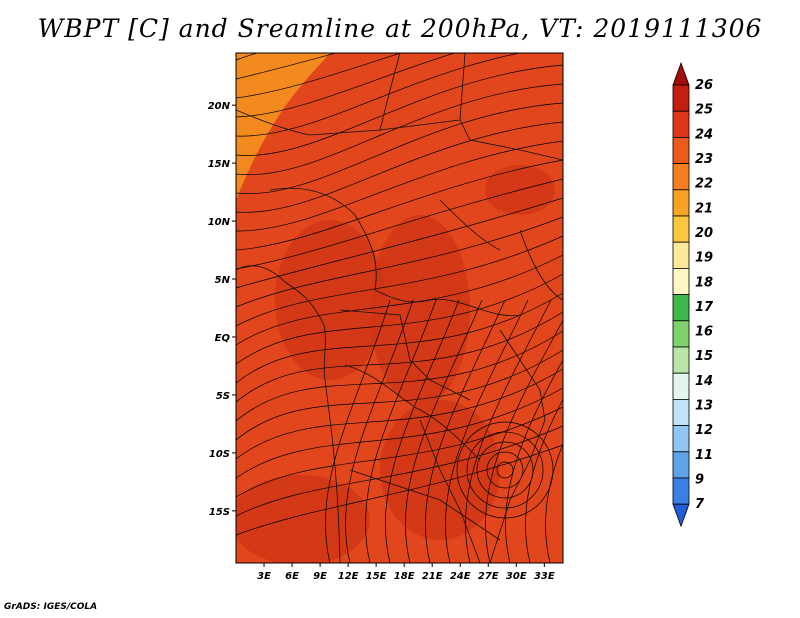 The image size is (800, 618). Describe the element at coordinates (51, 607) in the screenshot. I see `grads-credit: GrADS: IGES/COLA` at that location.